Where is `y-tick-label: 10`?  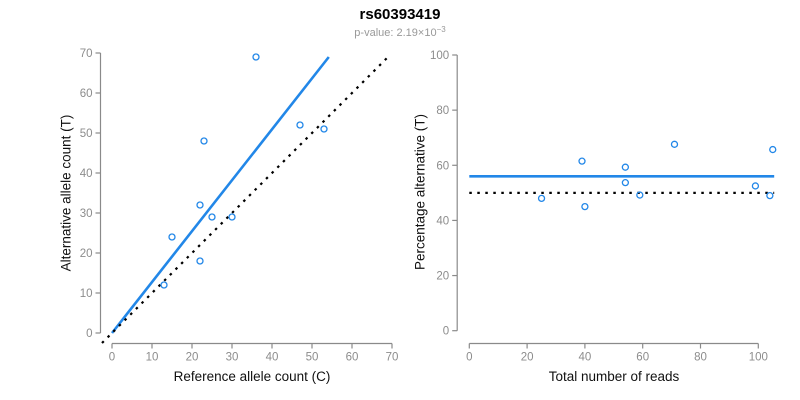 y-tick-label: 10 is located at coordinates (86, 294).